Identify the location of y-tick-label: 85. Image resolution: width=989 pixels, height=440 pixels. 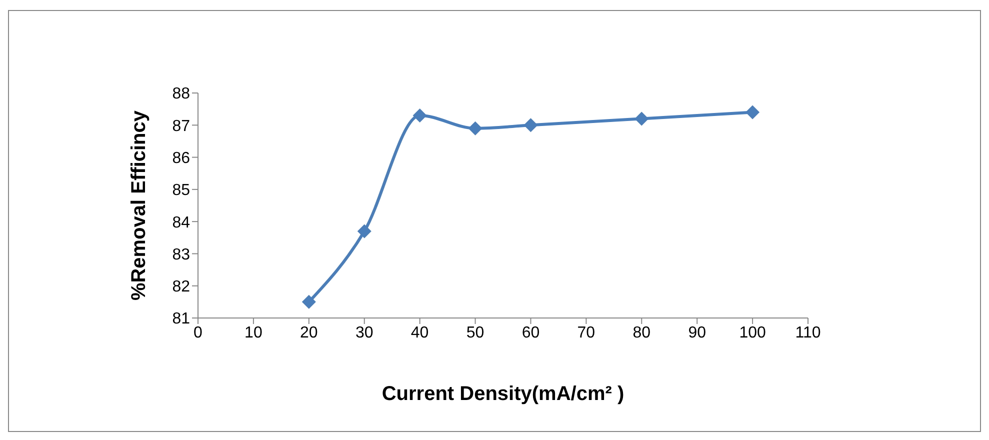
(181, 191).